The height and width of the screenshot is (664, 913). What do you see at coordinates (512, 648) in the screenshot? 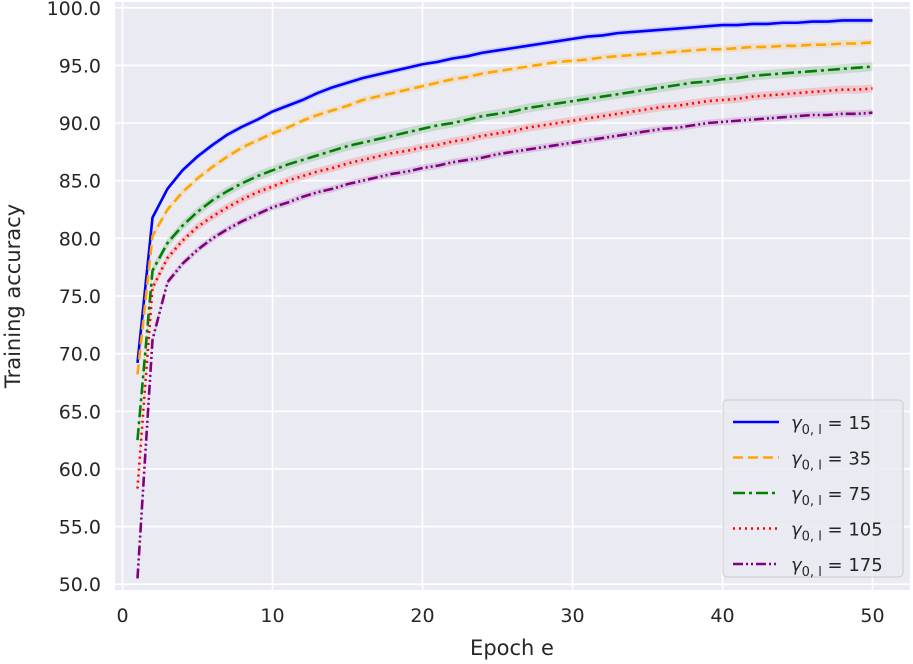
I see `x-axis-label: Epoch e` at bounding box center [512, 648].